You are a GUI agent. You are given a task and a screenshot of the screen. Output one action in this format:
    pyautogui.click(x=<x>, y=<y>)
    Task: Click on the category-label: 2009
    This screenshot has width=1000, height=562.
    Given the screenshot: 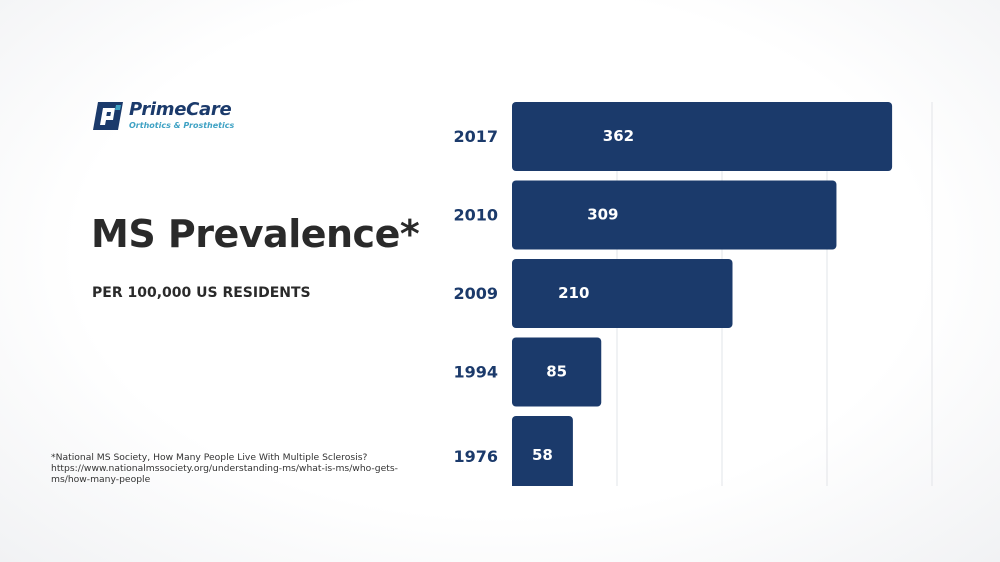 What is the action you would take?
    pyautogui.click(x=475, y=293)
    